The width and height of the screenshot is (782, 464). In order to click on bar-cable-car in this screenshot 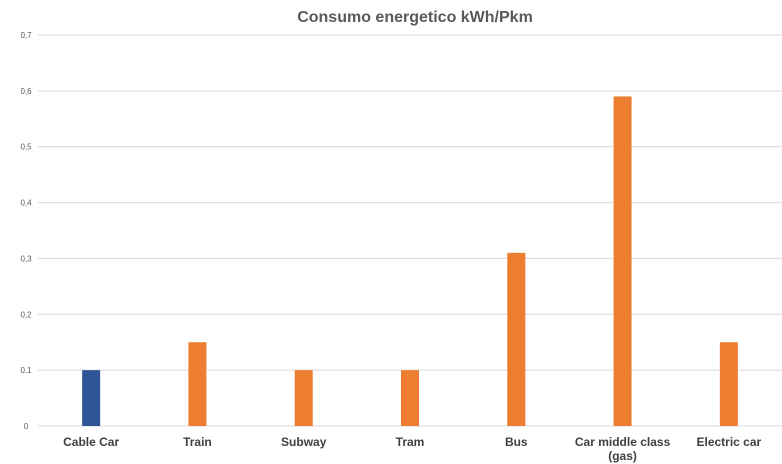, I will do `click(91, 398)`.